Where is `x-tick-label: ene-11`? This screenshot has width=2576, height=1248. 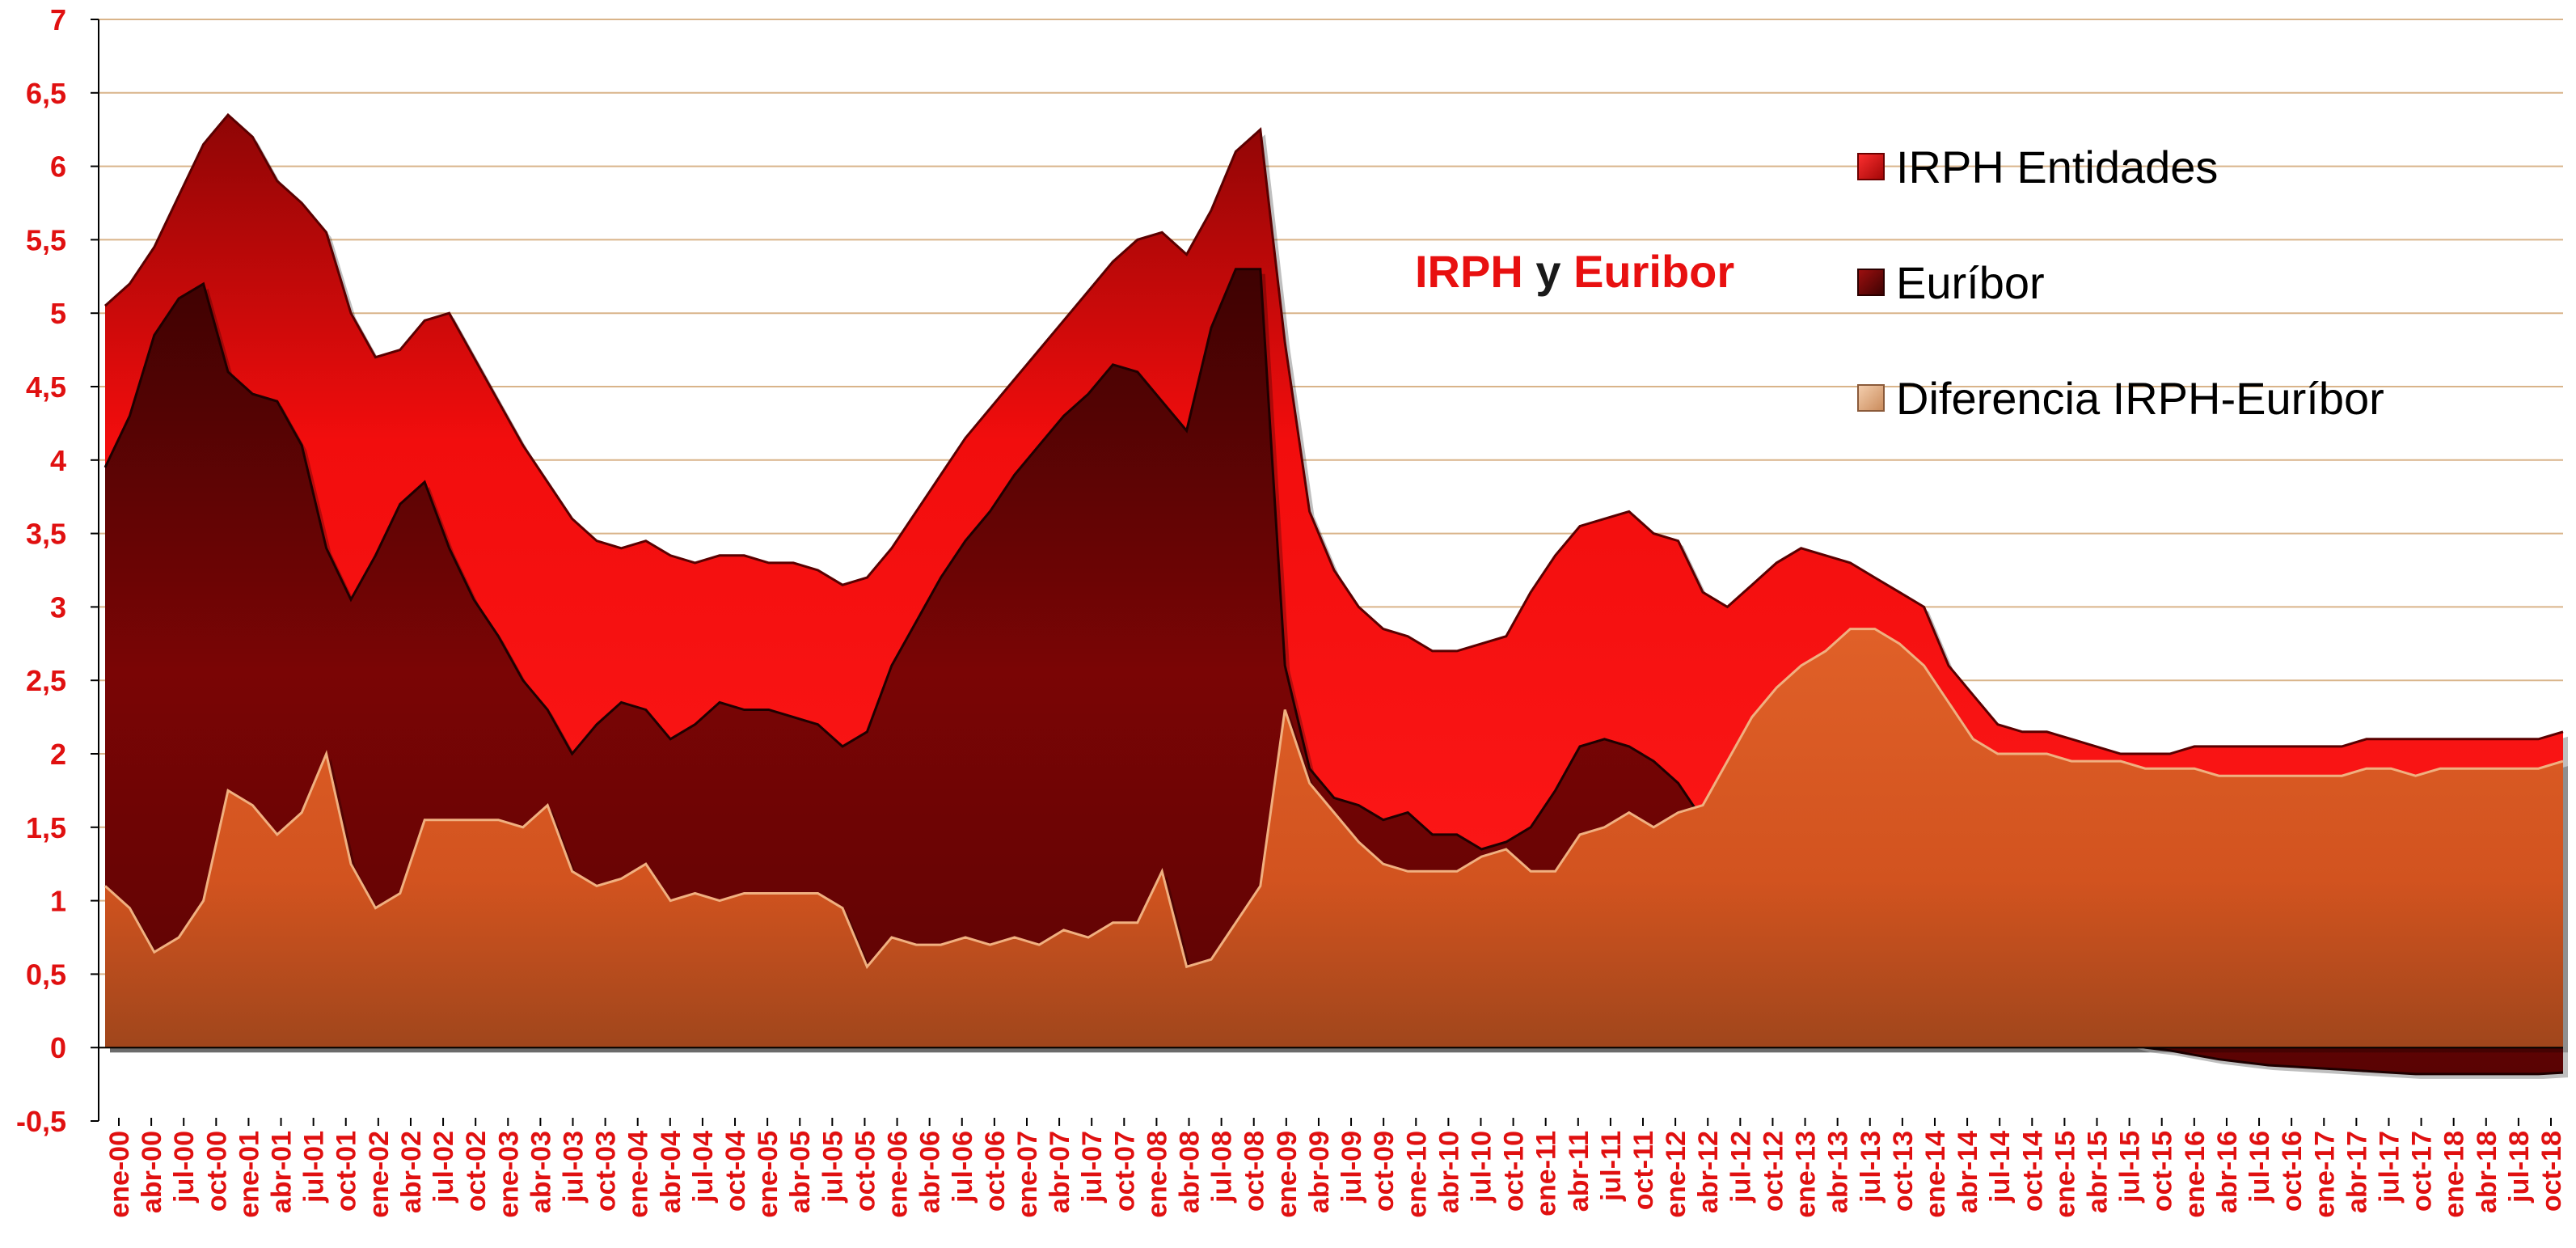 x-tick-label: ene-11 is located at coordinates (1546, 1173).